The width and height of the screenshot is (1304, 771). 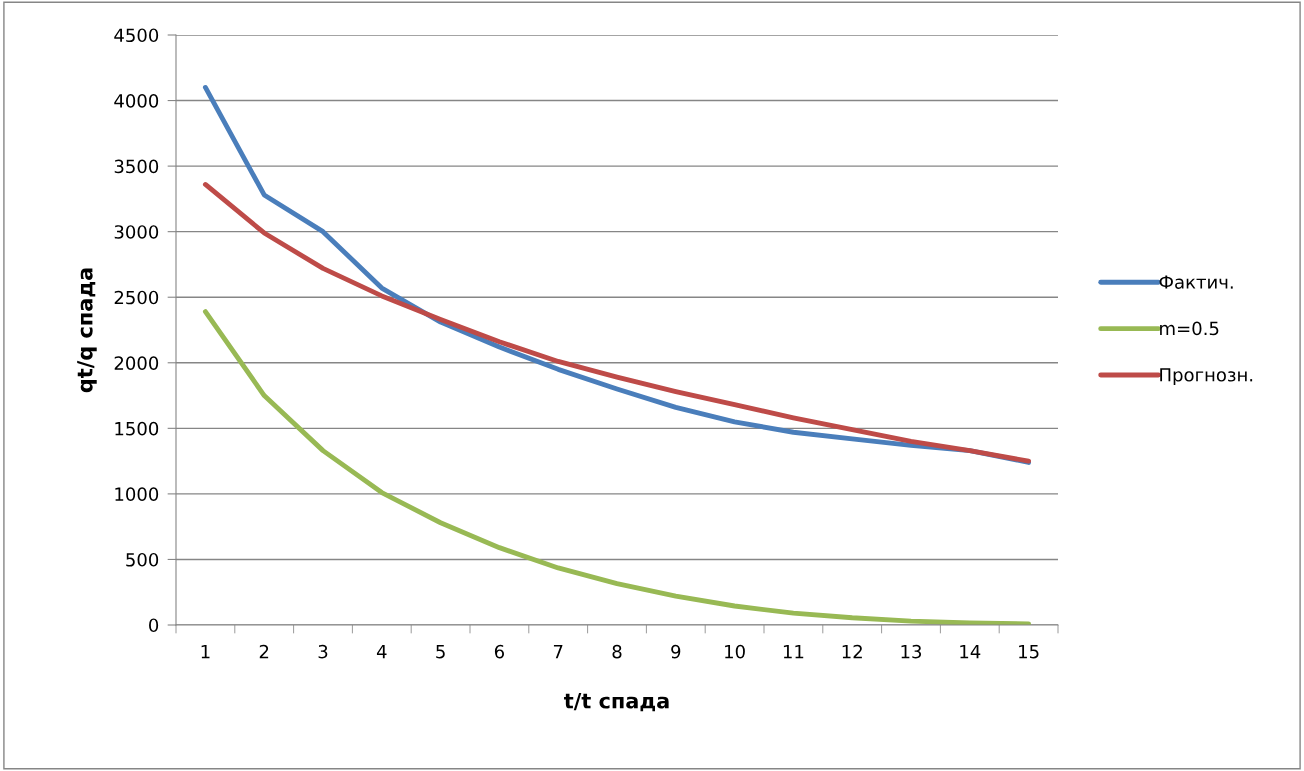 I want to click on x-tick-label: 3, so click(x=323, y=651).